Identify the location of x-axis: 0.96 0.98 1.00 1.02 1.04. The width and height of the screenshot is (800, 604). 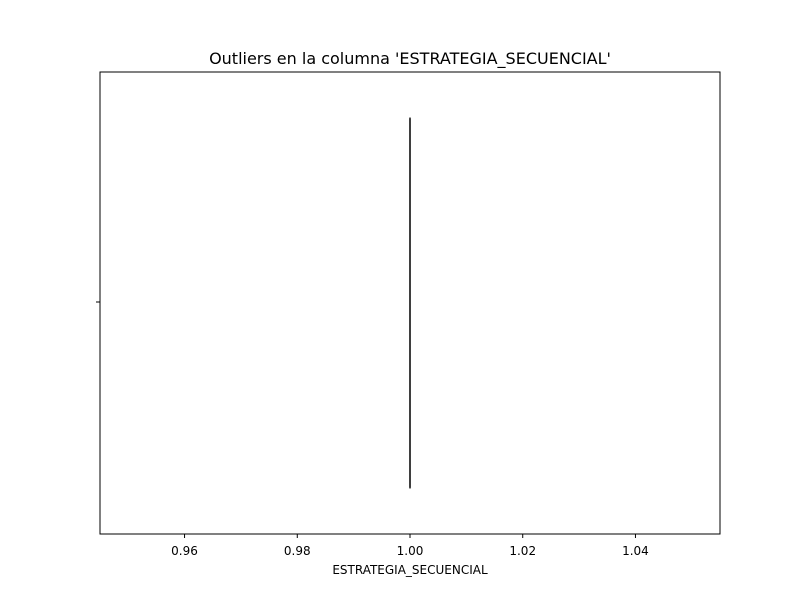
(410, 546).